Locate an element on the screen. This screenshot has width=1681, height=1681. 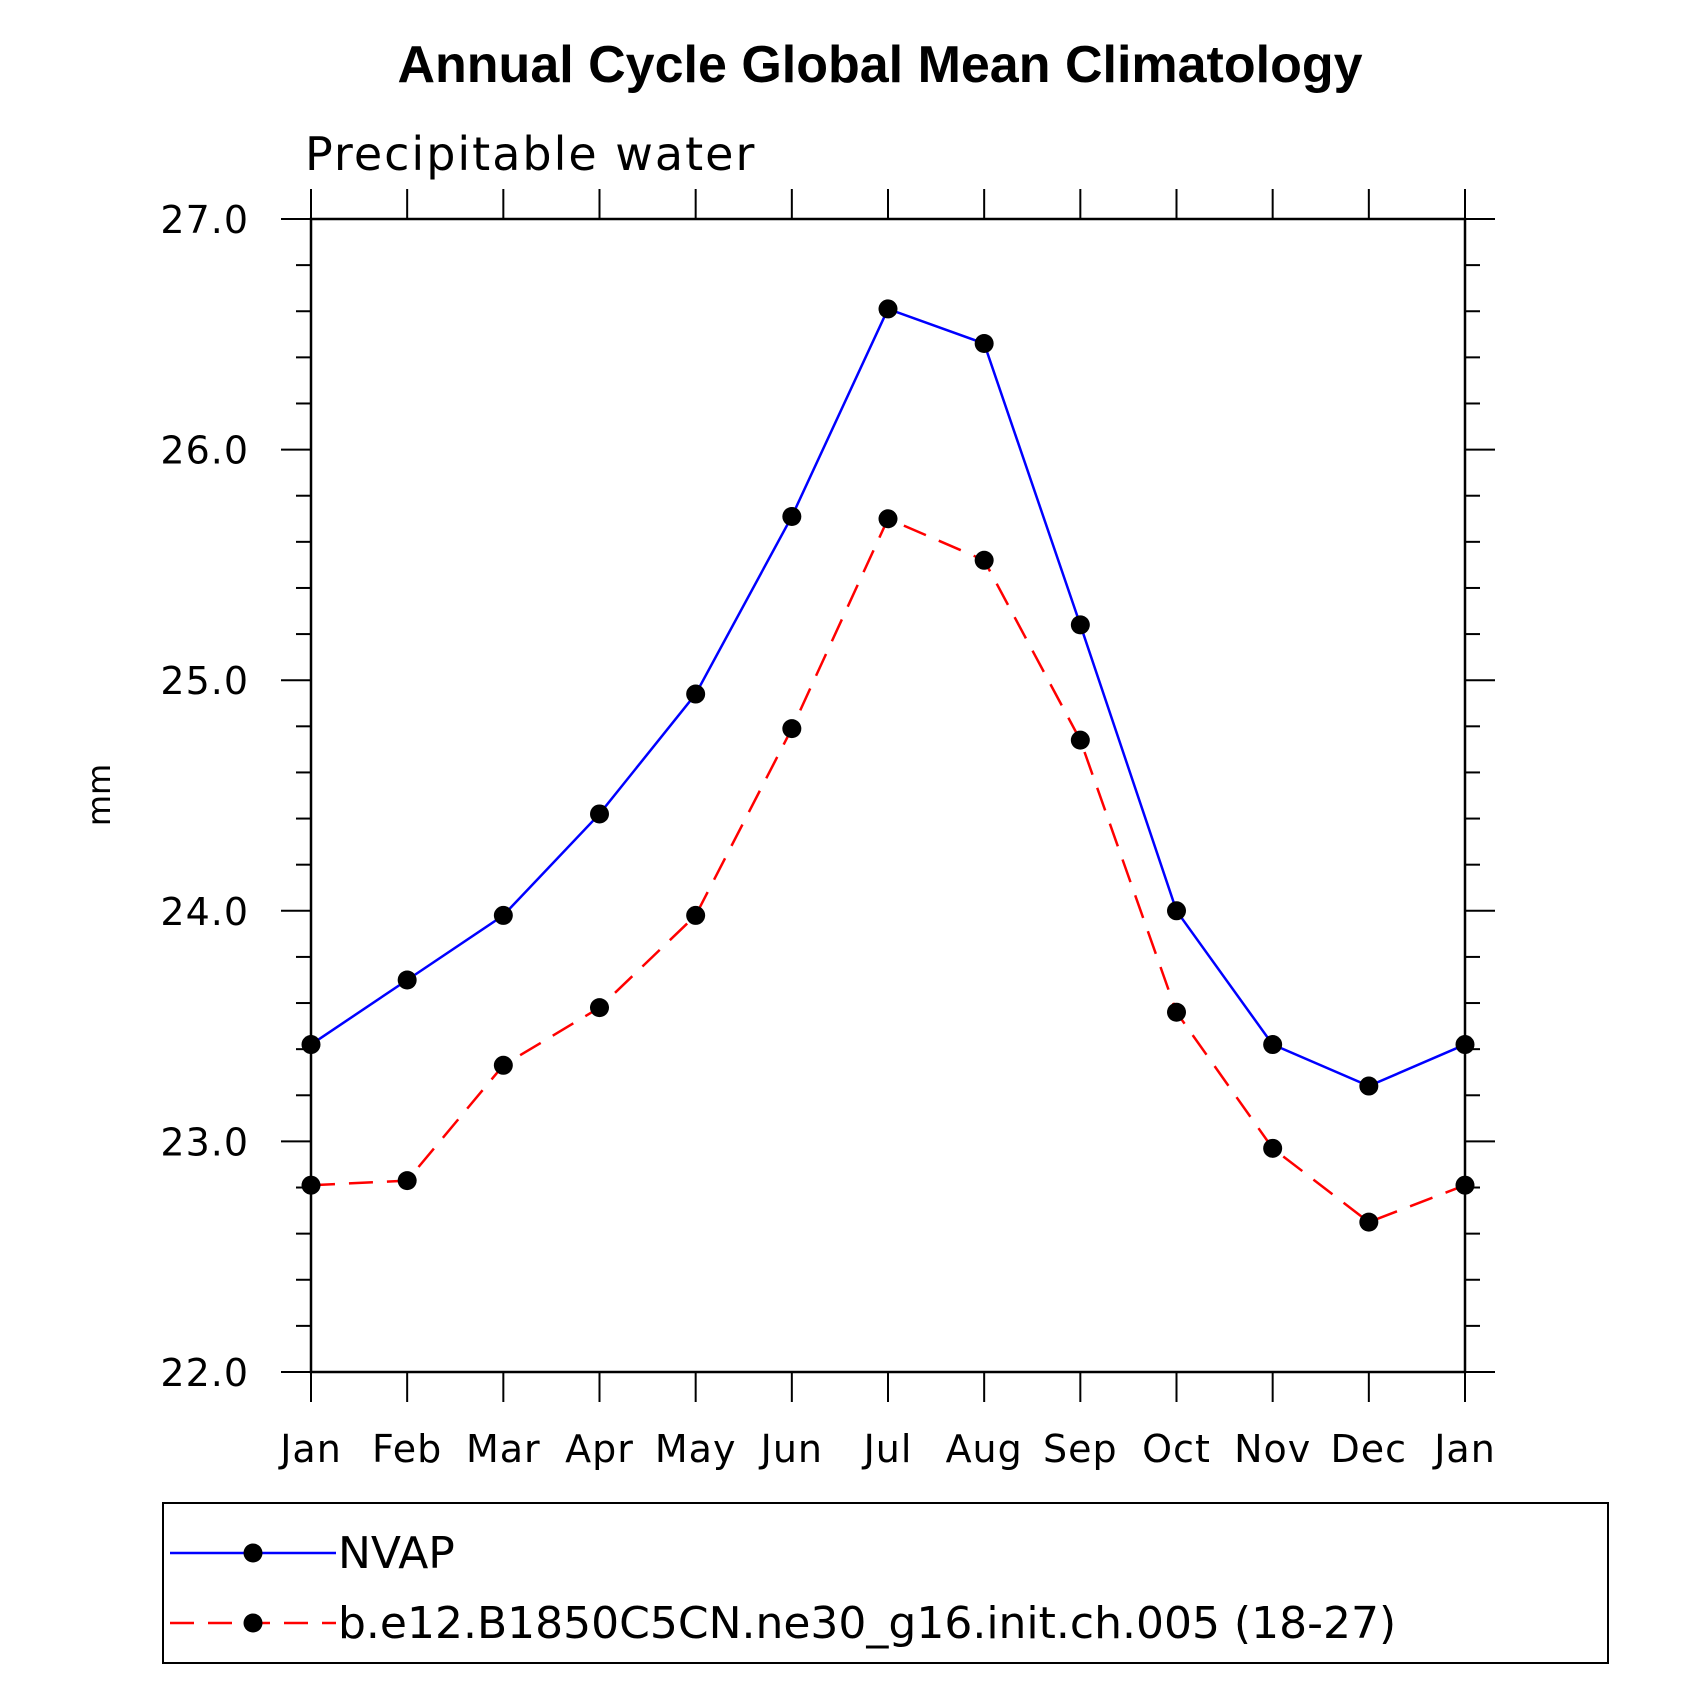
x-tick-label: Feb is located at coordinates (407, 1449).